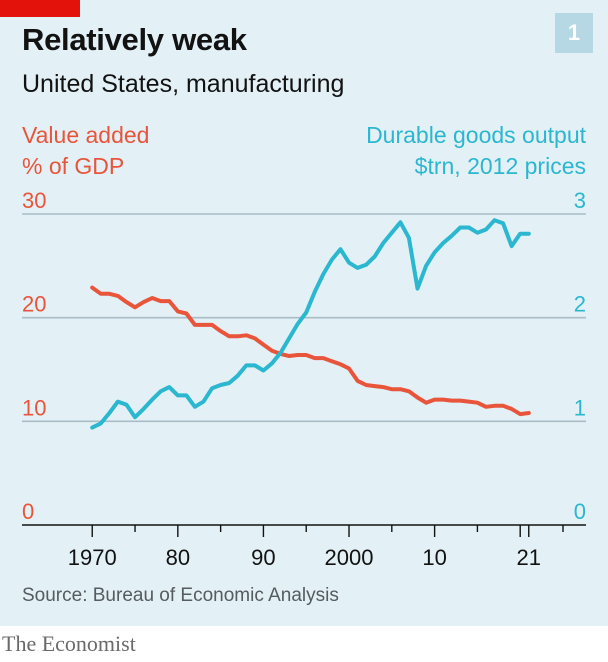 The height and width of the screenshot is (662, 608). Describe the element at coordinates (529, 557) in the screenshot. I see `x-tick-label: 21` at that location.